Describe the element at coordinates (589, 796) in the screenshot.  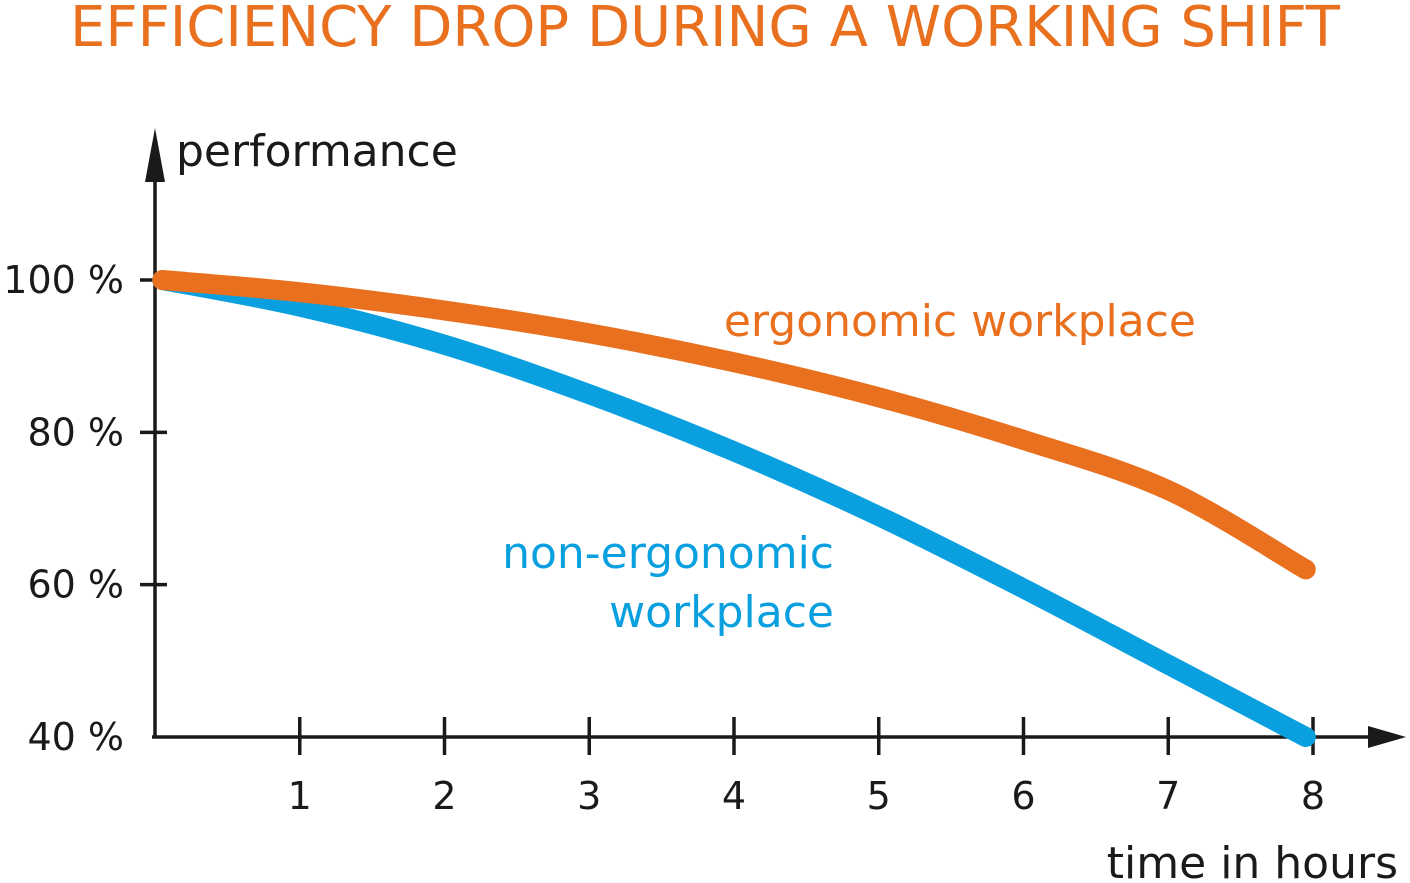
I see `x-tick-label-3: 3` at that location.